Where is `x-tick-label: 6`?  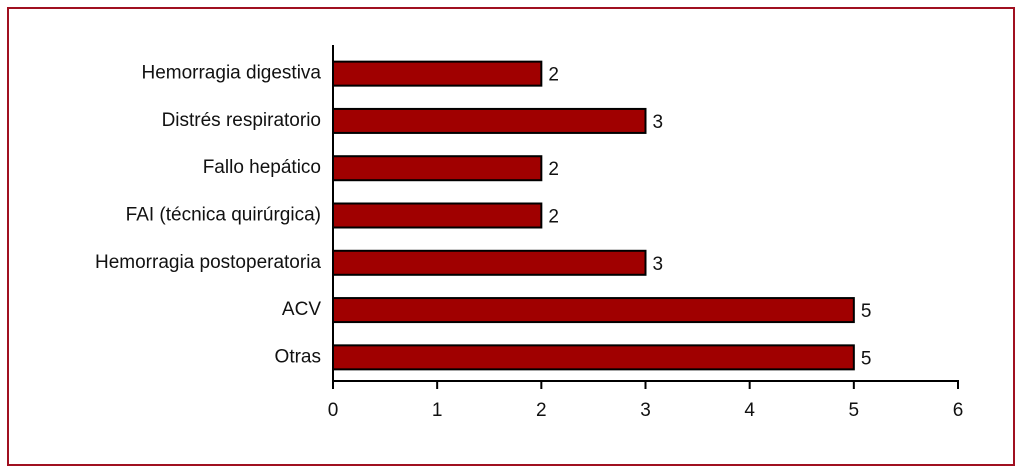 x-tick-label: 6 is located at coordinates (958, 410).